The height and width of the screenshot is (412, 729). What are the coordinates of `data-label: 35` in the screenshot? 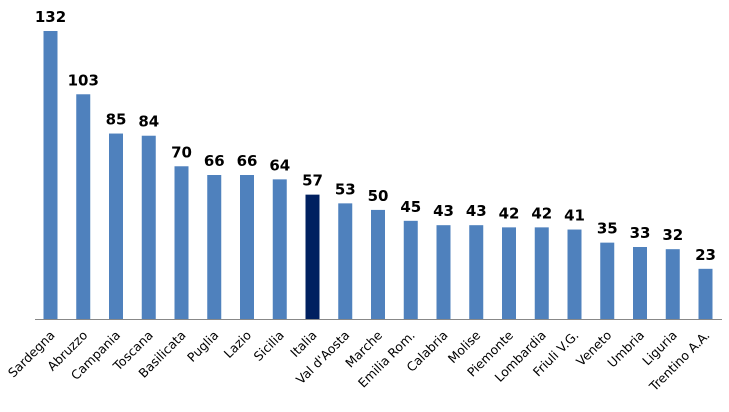 It's located at (607, 229).